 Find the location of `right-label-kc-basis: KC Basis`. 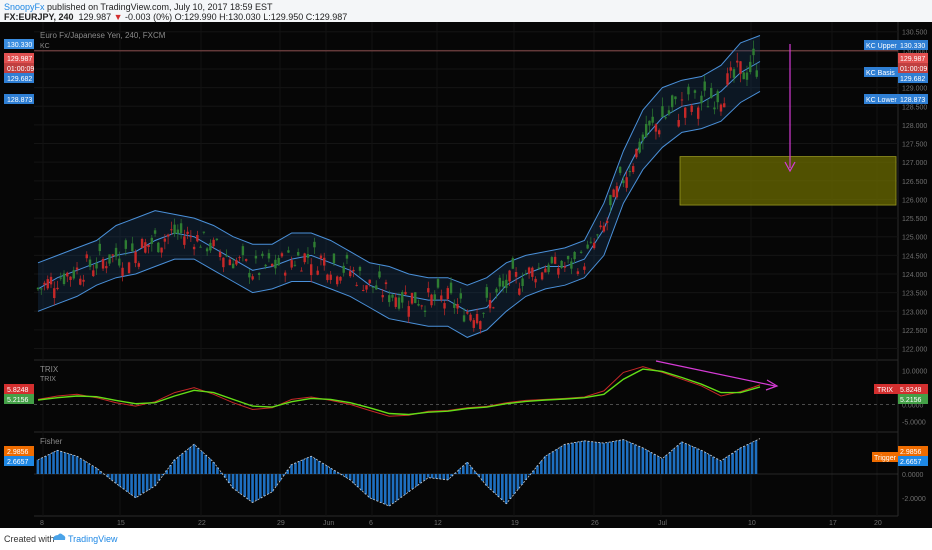

right-label-kc-basis: KC Basis is located at coordinates (880, 73).